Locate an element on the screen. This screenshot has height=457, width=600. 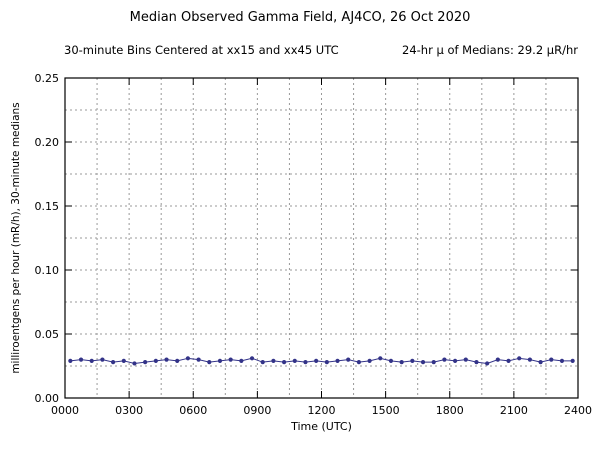
x-tick-label: 0300 is located at coordinates (129, 410).